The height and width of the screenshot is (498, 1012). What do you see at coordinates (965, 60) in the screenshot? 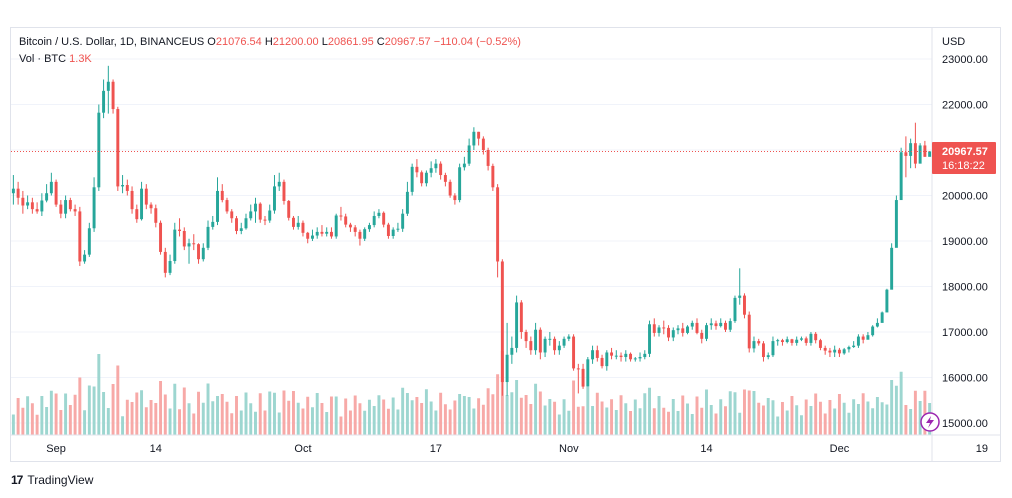
I see `price-tick-label: 23000.00` at bounding box center [965, 60].